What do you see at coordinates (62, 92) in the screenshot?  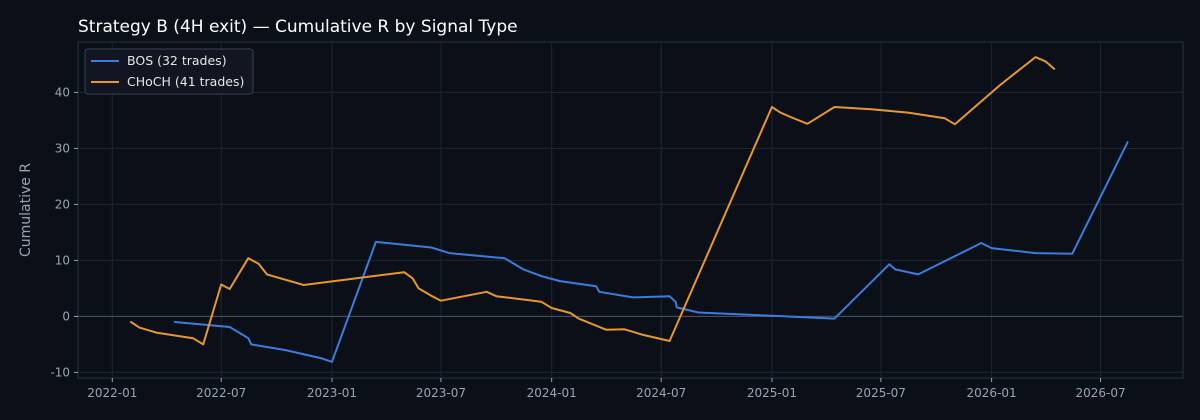 I see `y-tick-label: 40` at bounding box center [62, 92].